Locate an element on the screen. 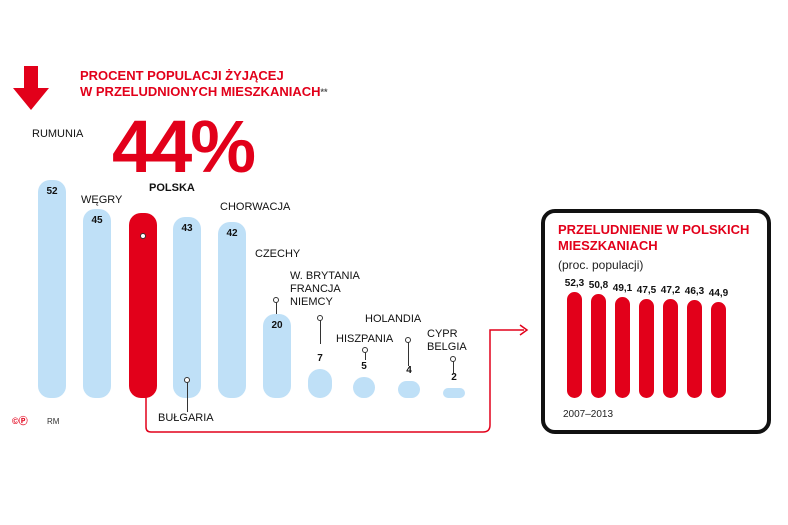  panel-title: PRZELUDNIENIE W POLSKICH MIESZKANIACH is located at coordinates (654, 237).